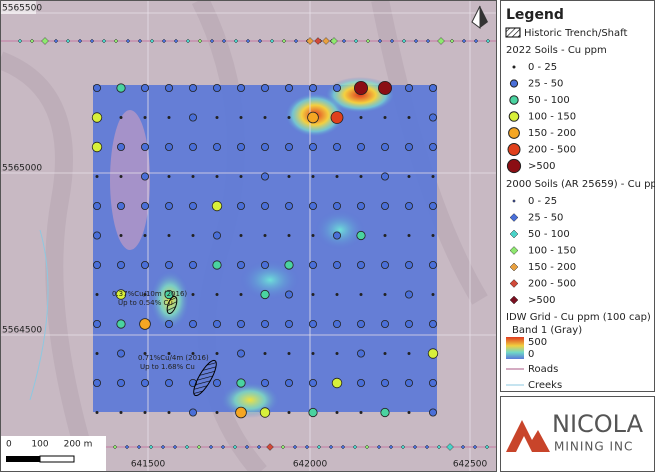  Describe the element at coordinates (543, 369) in the screenshot. I see `legend-label: Roads` at that location.